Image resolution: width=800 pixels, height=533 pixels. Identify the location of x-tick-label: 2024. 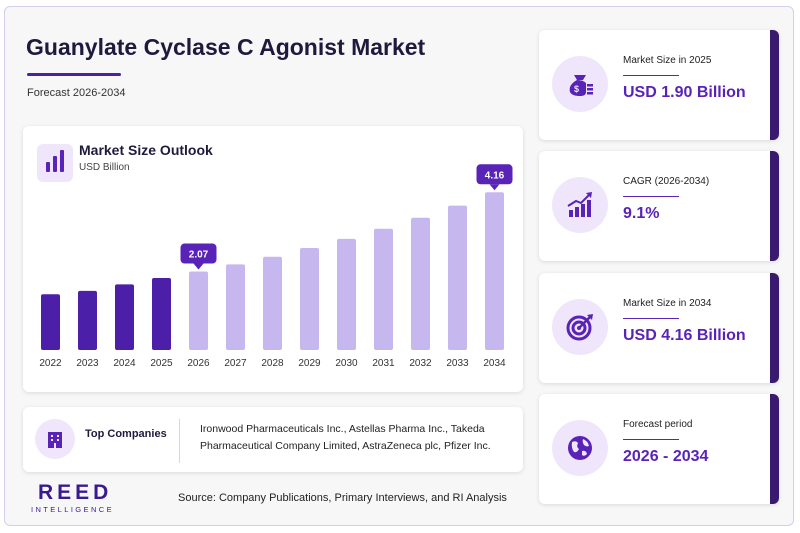
(124, 363).